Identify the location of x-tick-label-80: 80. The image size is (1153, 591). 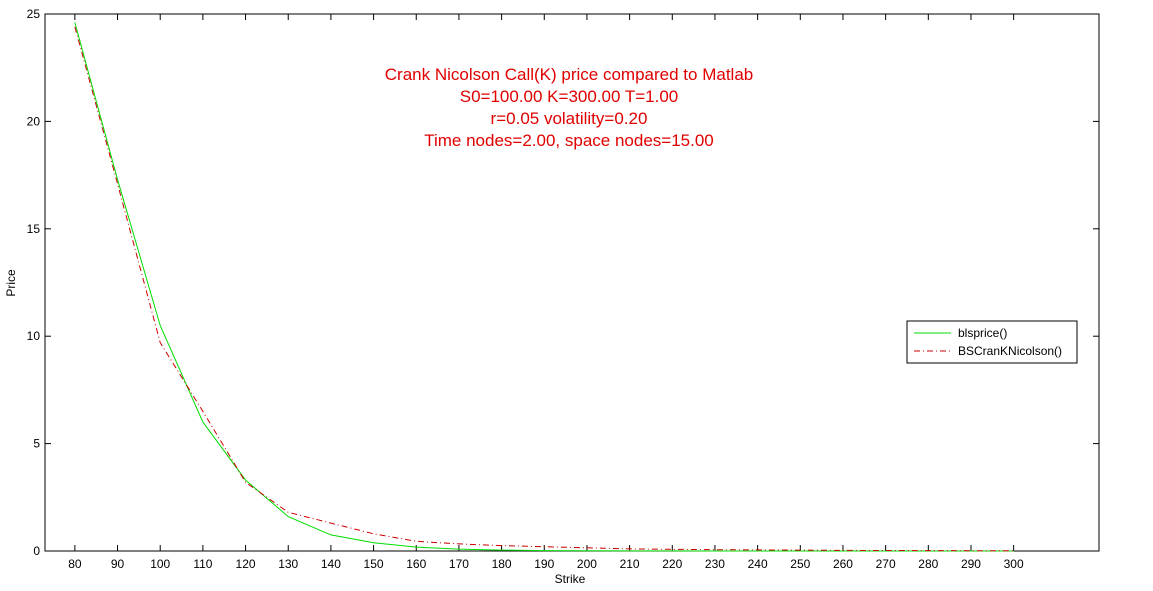
(75, 564).